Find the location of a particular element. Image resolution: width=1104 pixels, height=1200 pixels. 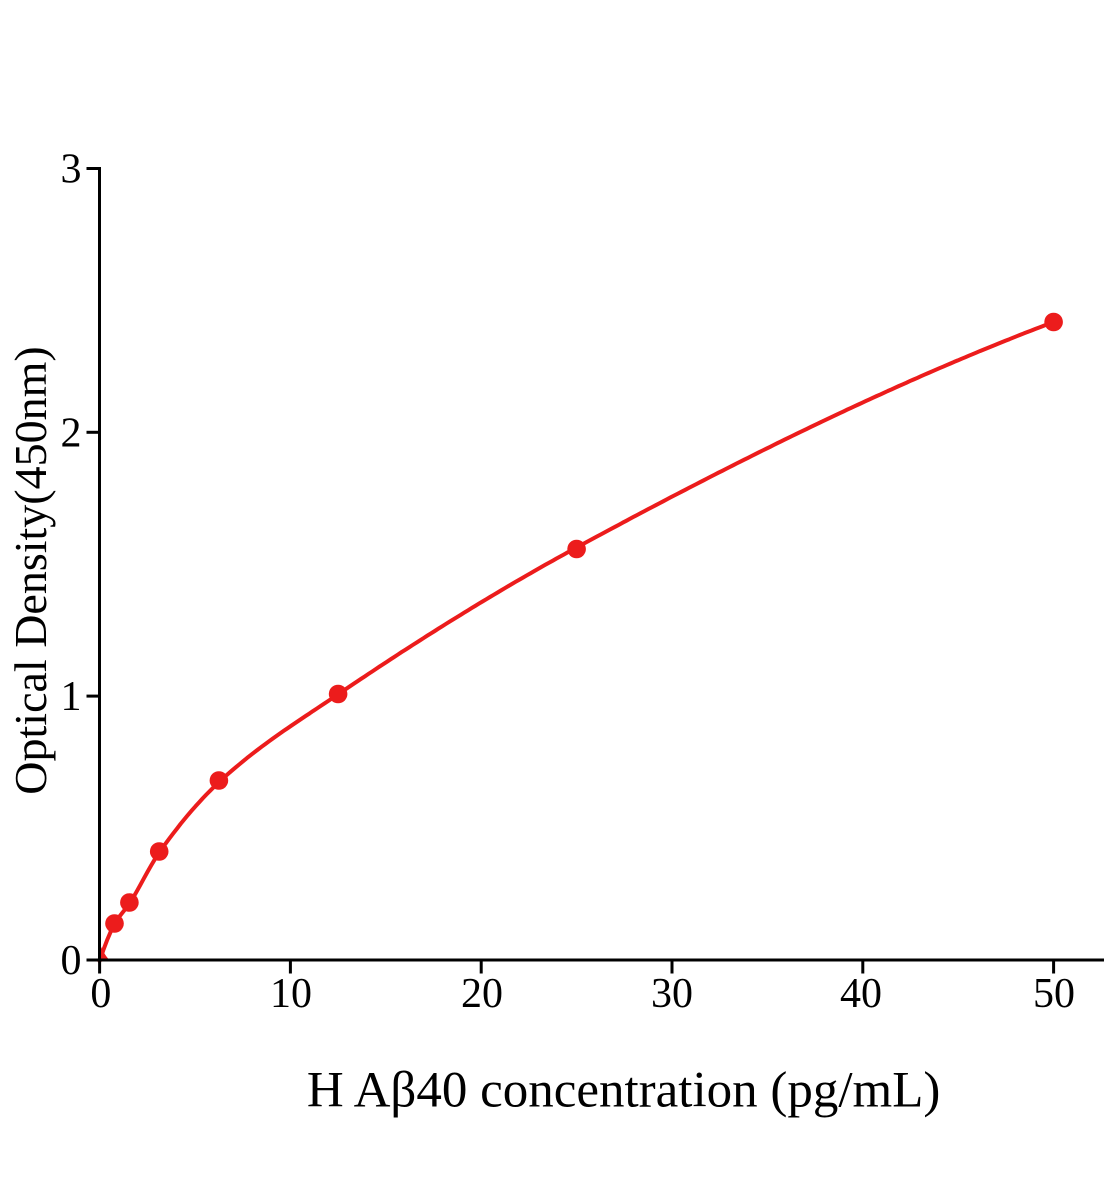

svg-text: 10 is located at coordinates (291, 994).